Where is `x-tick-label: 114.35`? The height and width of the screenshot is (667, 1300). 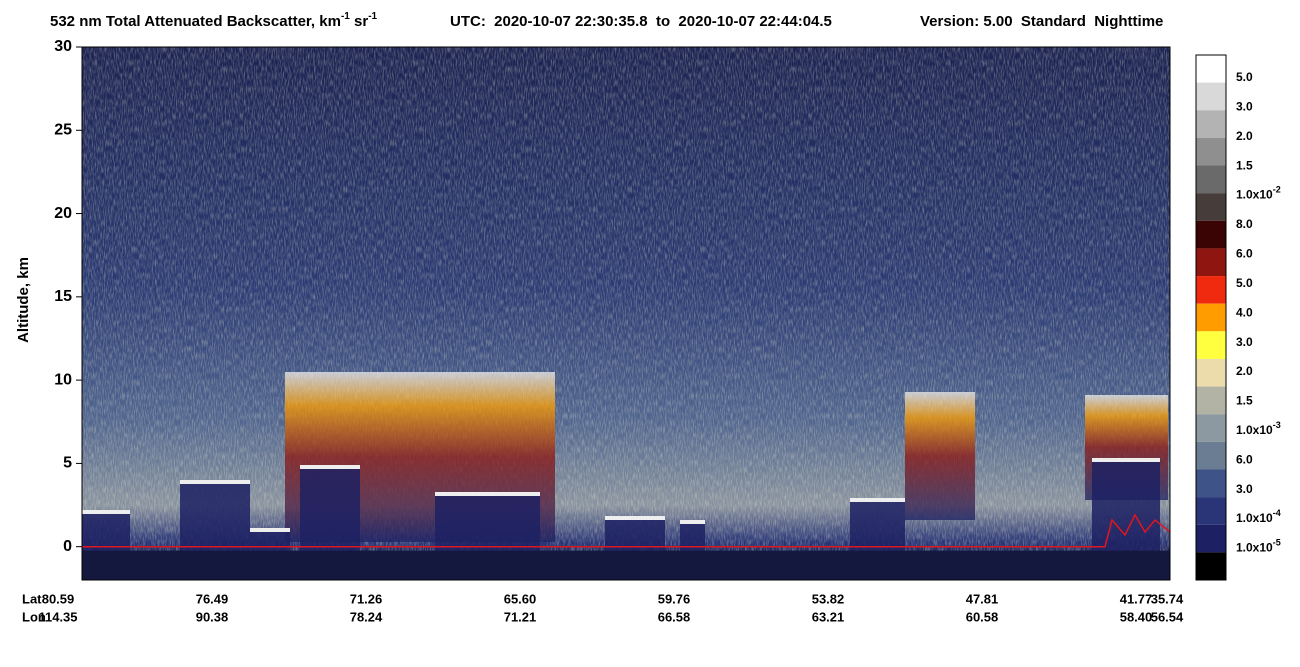 x-tick-label: 114.35 is located at coordinates (57, 616).